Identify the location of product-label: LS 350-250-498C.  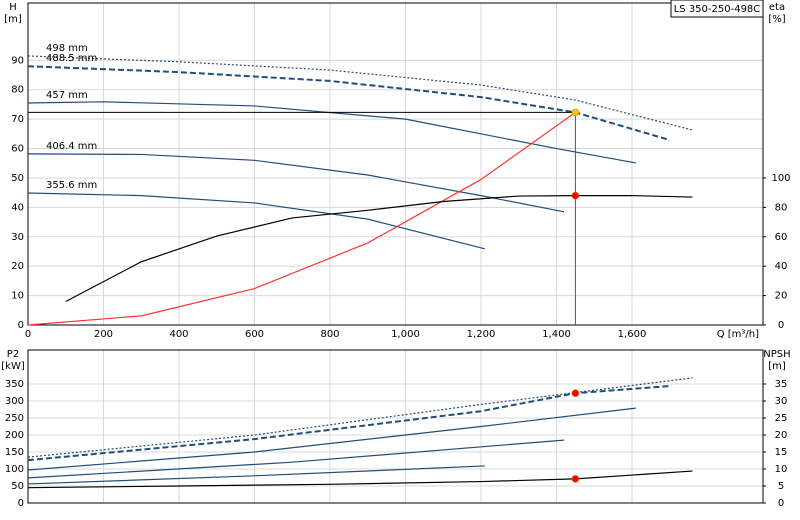
(717, 9).